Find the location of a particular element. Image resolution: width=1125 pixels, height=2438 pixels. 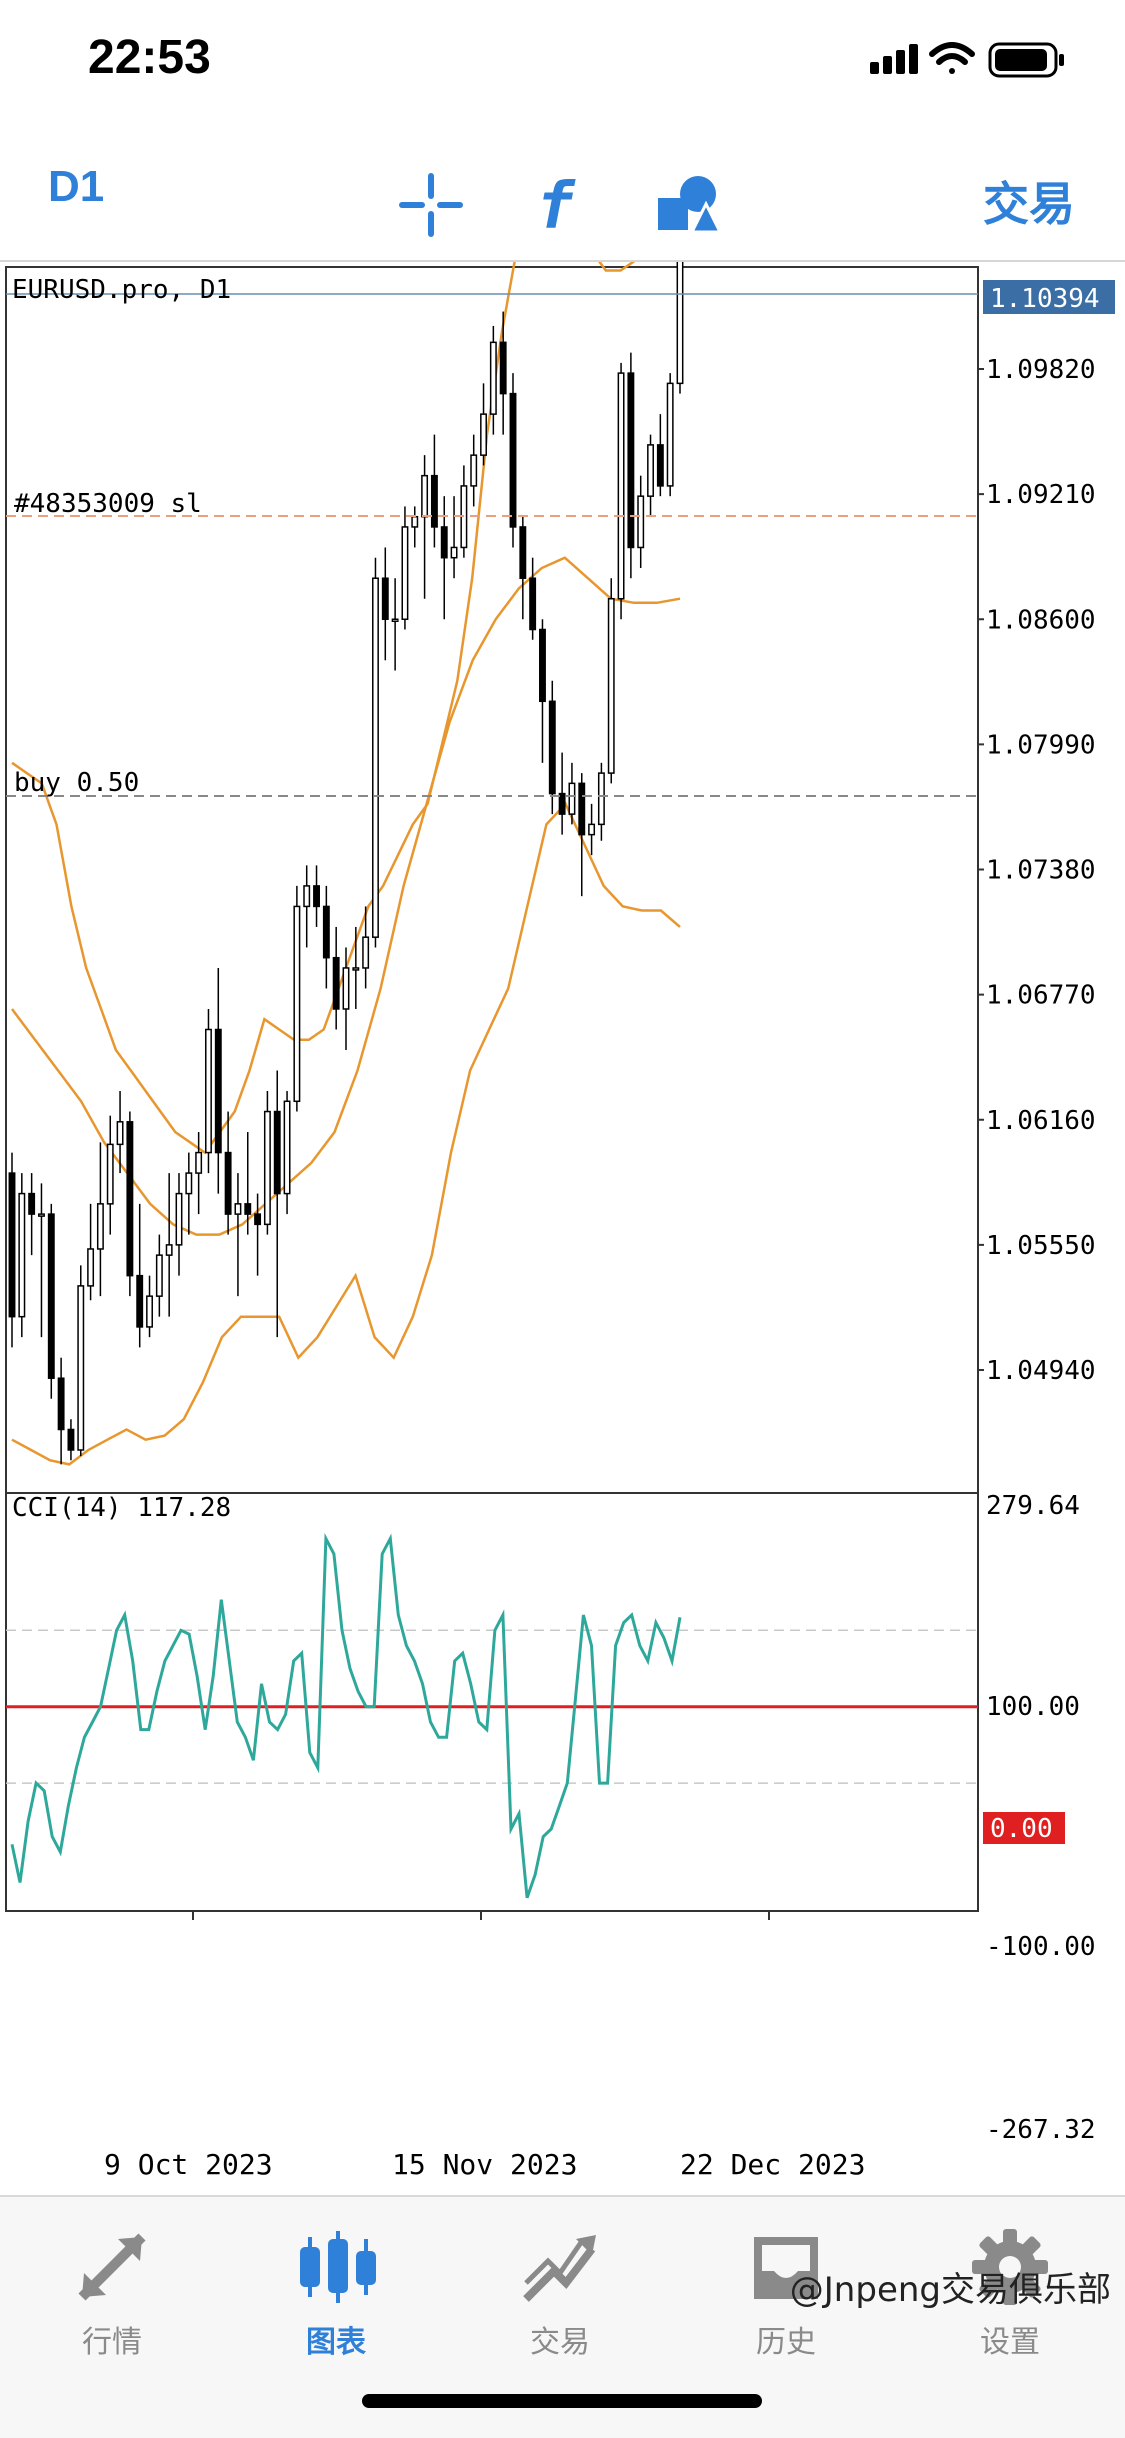

tab-trade: 交易 is located at coordinates (560, 2292).